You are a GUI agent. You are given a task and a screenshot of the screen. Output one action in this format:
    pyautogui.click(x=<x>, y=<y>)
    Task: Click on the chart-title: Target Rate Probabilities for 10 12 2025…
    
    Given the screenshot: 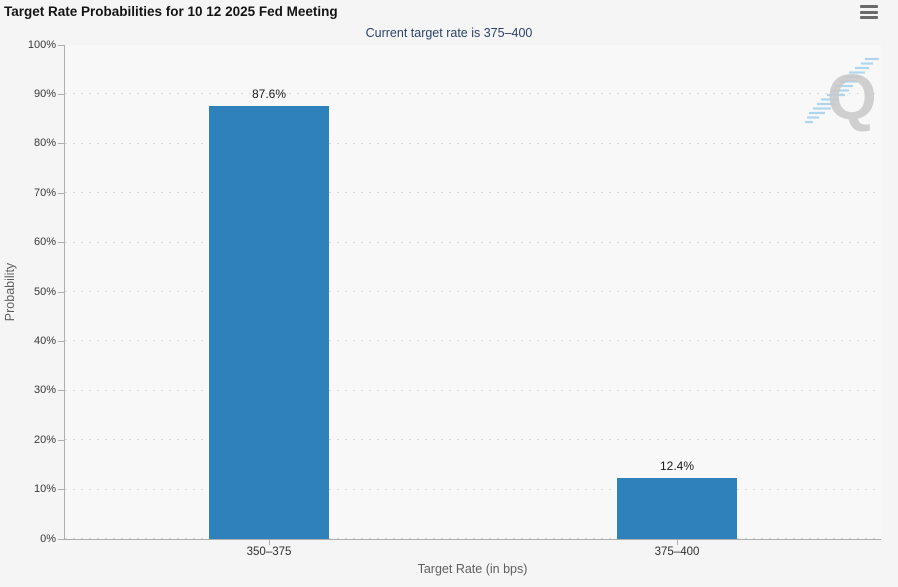 What is the action you would take?
    pyautogui.click(x=171, y=11)
    